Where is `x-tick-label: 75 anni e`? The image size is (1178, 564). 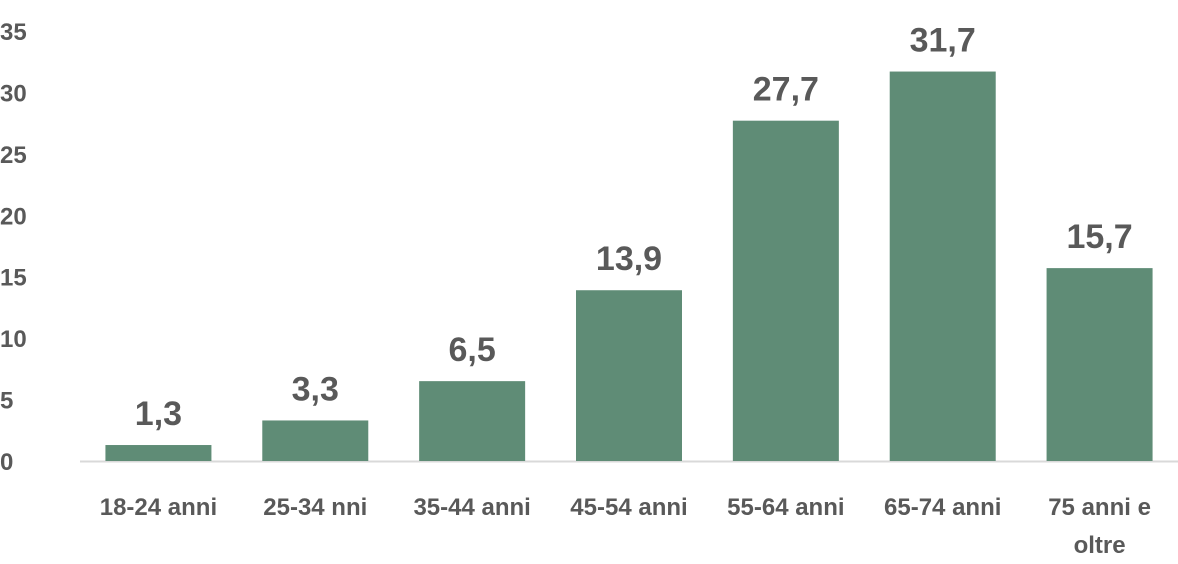 x-tick-label: 75 anni e is located at coordinates (1099, 507).